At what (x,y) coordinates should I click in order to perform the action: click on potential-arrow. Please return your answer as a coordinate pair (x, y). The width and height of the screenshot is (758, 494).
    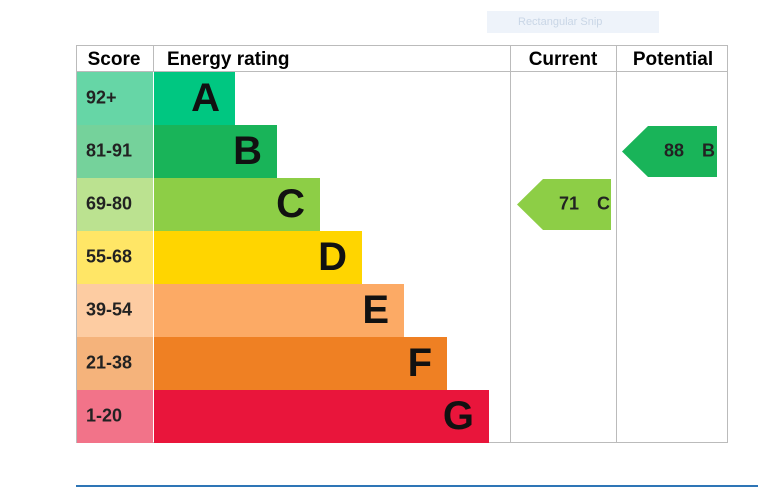
    Looking at the image, I should click on (669, 151).